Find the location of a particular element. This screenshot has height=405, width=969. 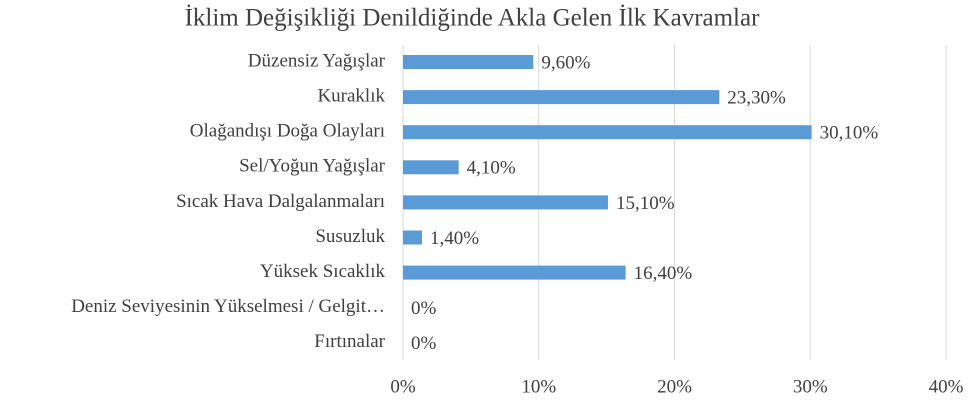

x-tick-label: 10% is located at coordinates (538, 386).